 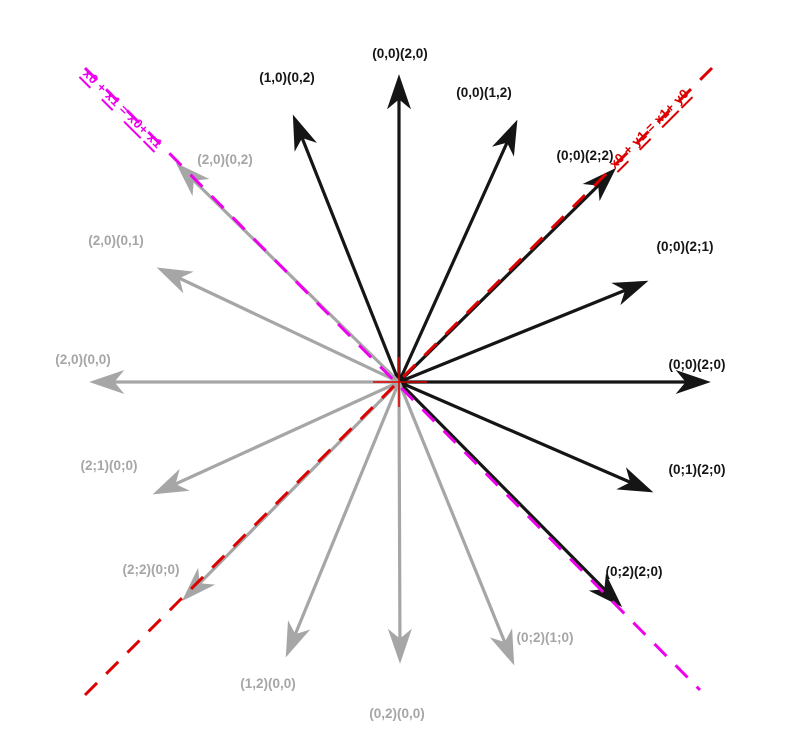 What do you see at coordinates (584, 155) in the screenshot?
I see `vector-label: (0;0)(2;2)` at bounding box center [584, 155].